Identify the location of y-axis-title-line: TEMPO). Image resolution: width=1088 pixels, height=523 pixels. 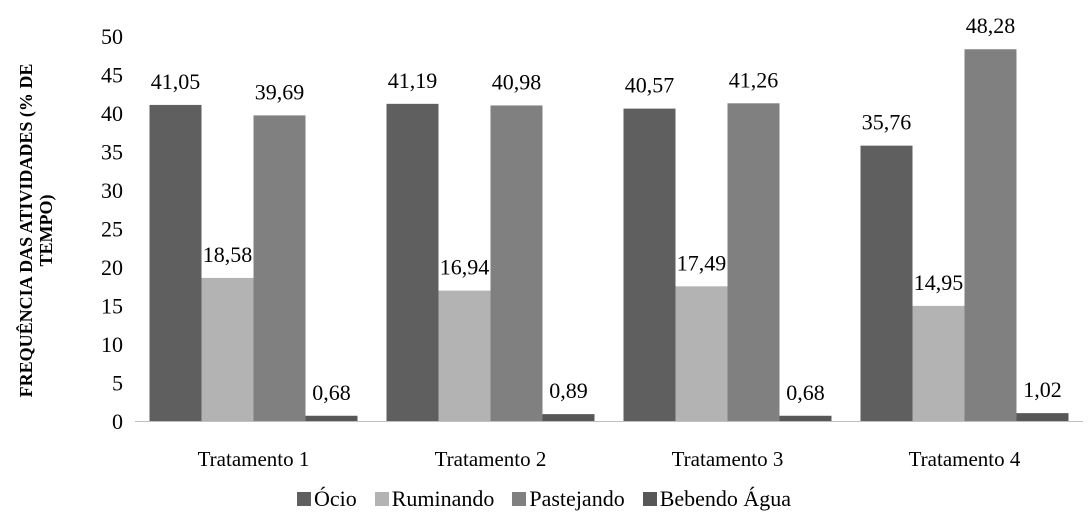
(46, 231).